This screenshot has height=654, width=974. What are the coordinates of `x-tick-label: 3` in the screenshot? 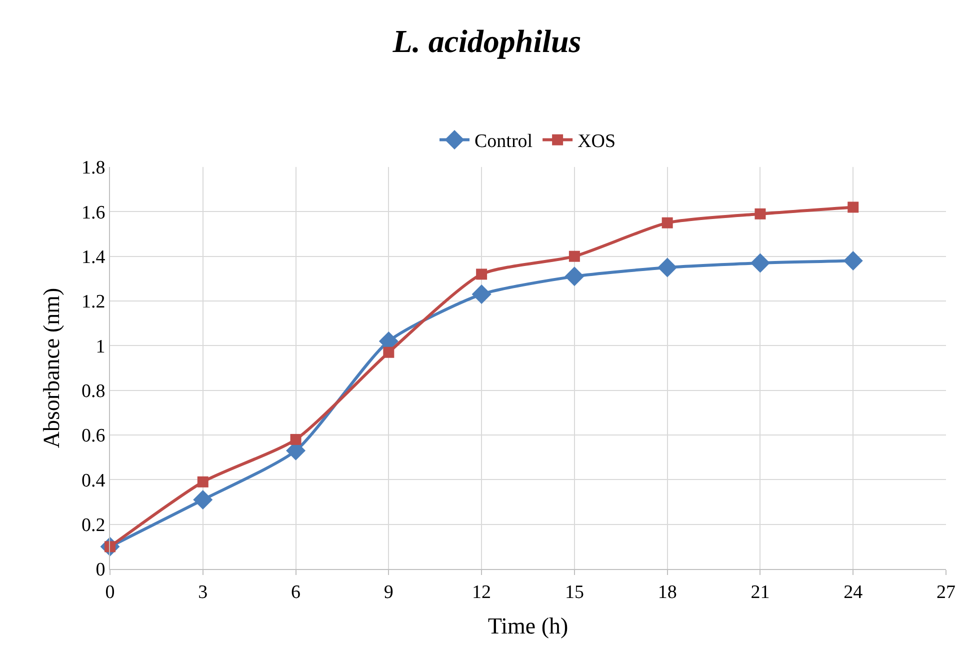 It's located at (203, 592).